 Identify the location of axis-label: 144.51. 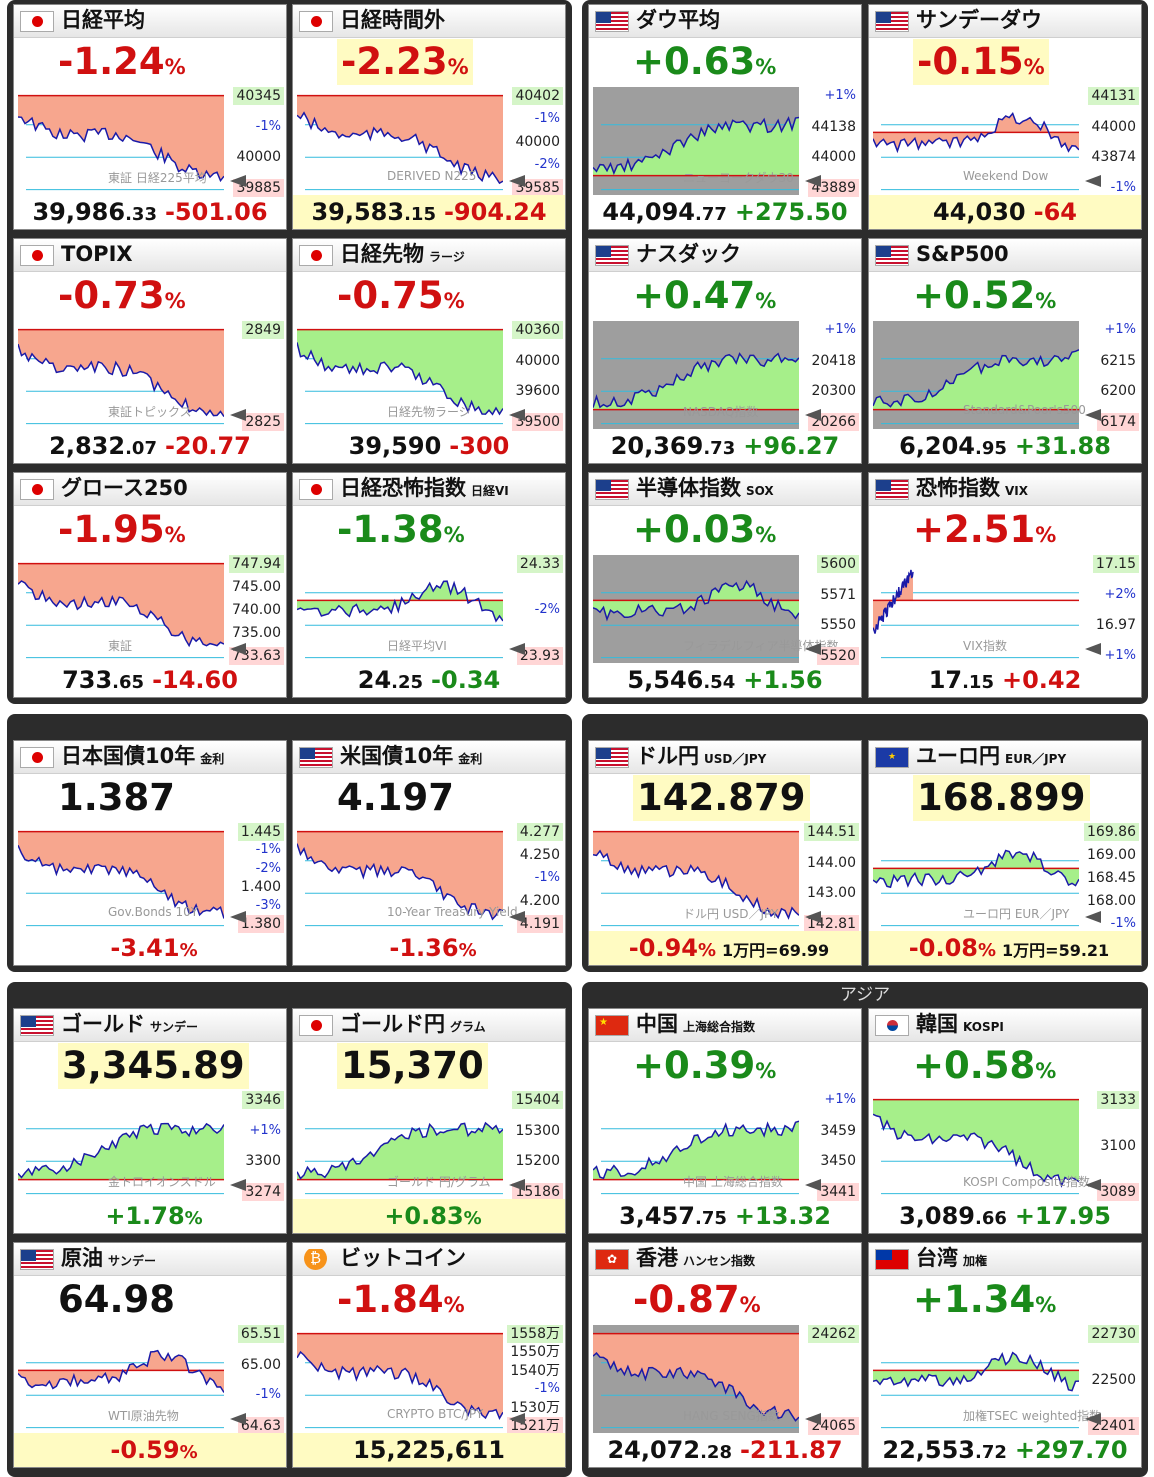
(831, 832).